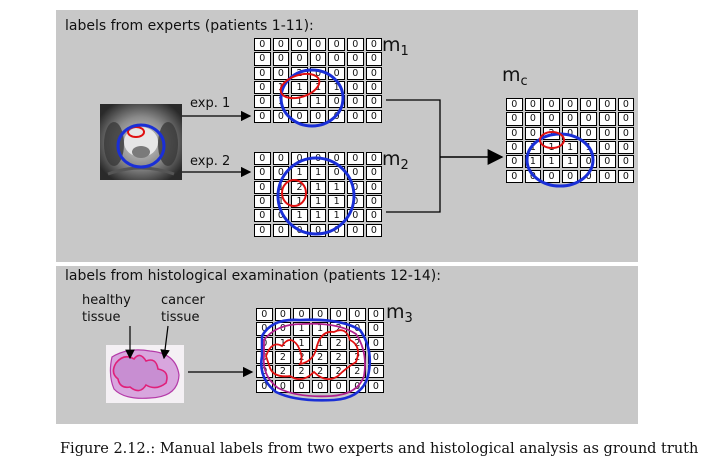 The width and height of the screenshot is (704, 473). I want to click on exp1-label: exp. 1, so click(210, 103).